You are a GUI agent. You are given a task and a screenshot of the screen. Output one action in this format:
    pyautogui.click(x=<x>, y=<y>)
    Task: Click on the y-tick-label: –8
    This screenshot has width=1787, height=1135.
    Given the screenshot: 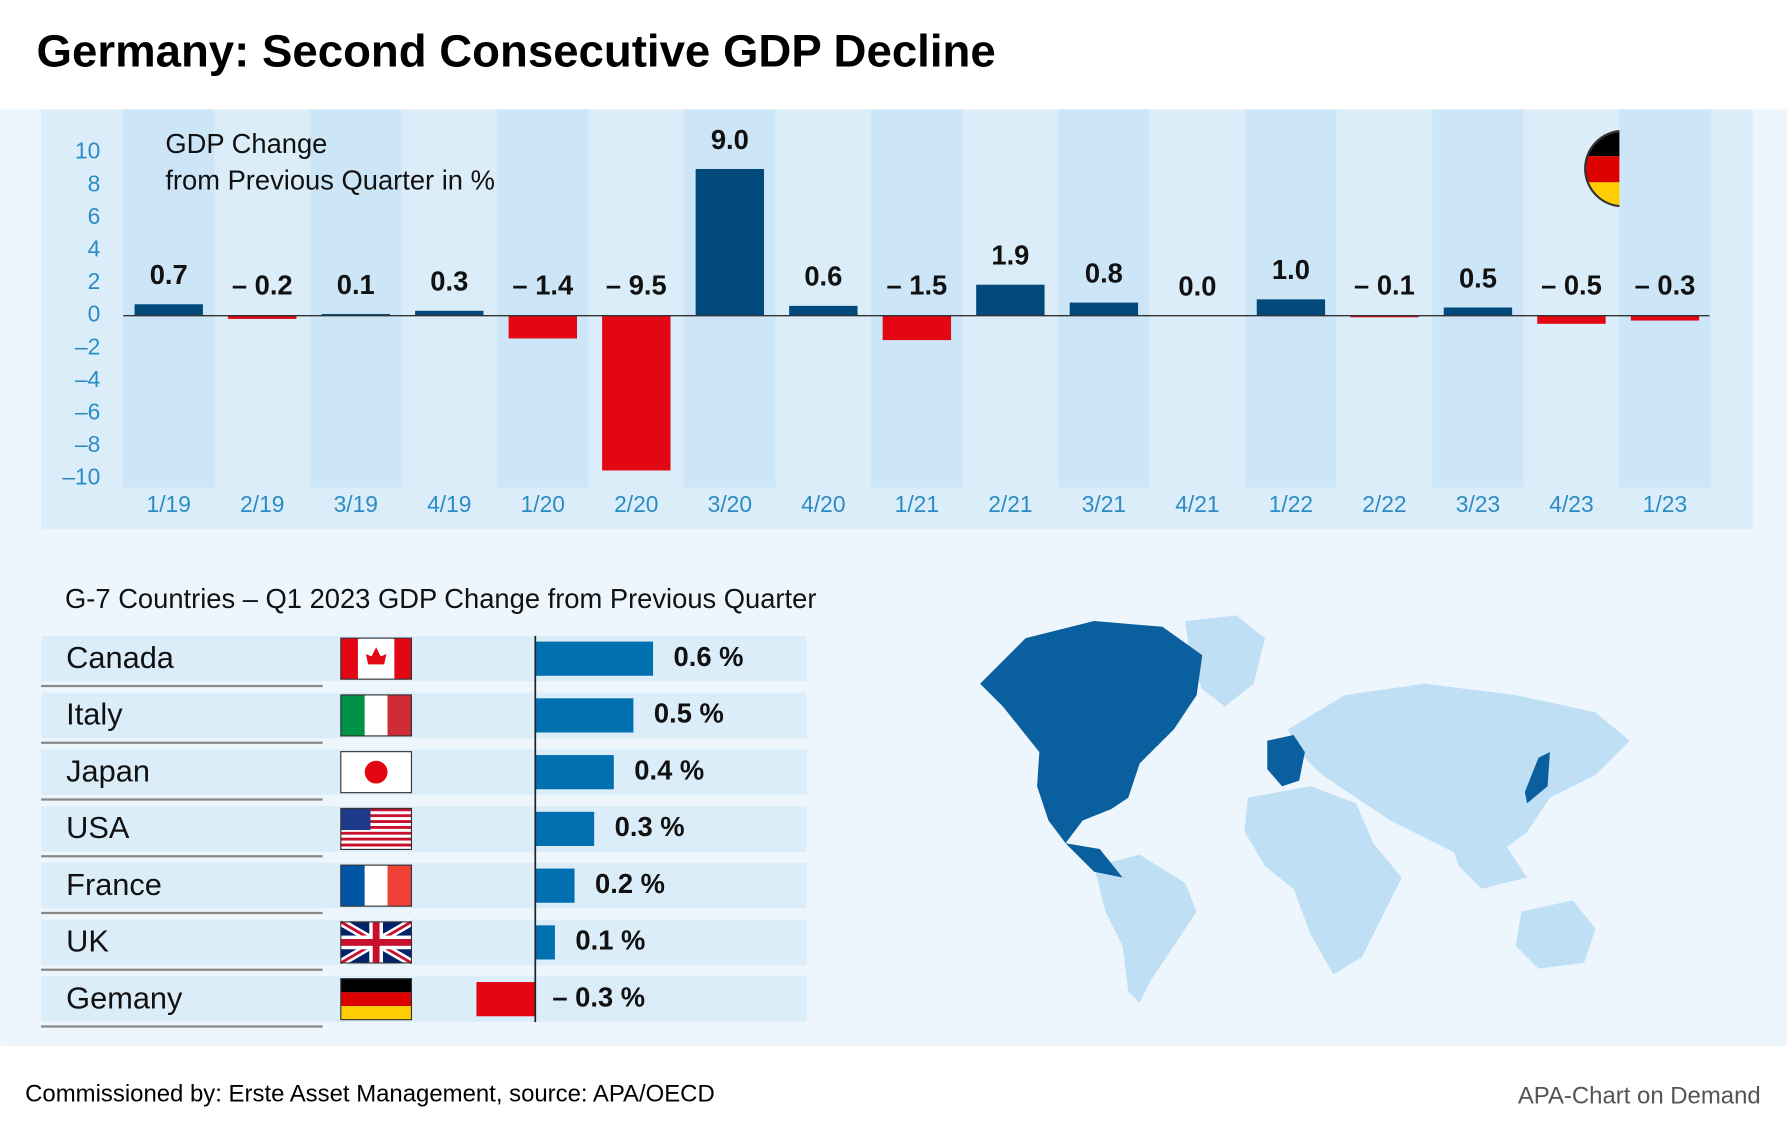 What is the action you would take?
    pyautogui.click(x=87, y=444)
    